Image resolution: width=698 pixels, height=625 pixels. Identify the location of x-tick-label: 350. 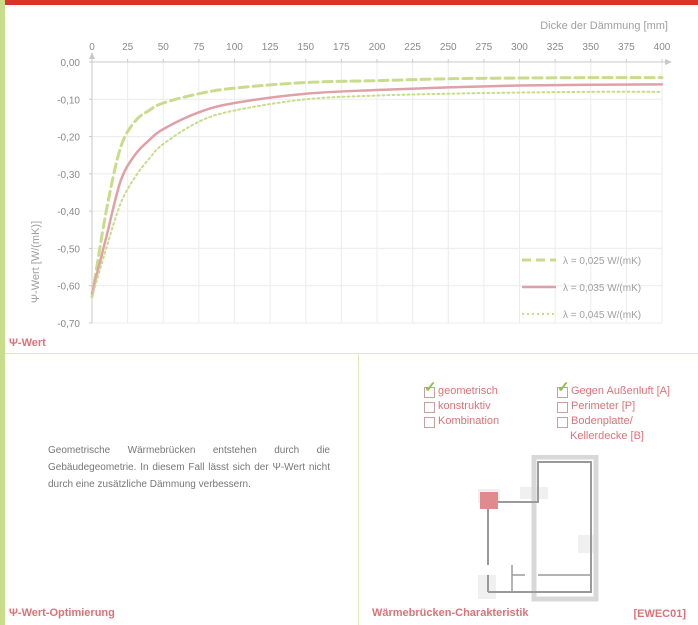
(590, 47).